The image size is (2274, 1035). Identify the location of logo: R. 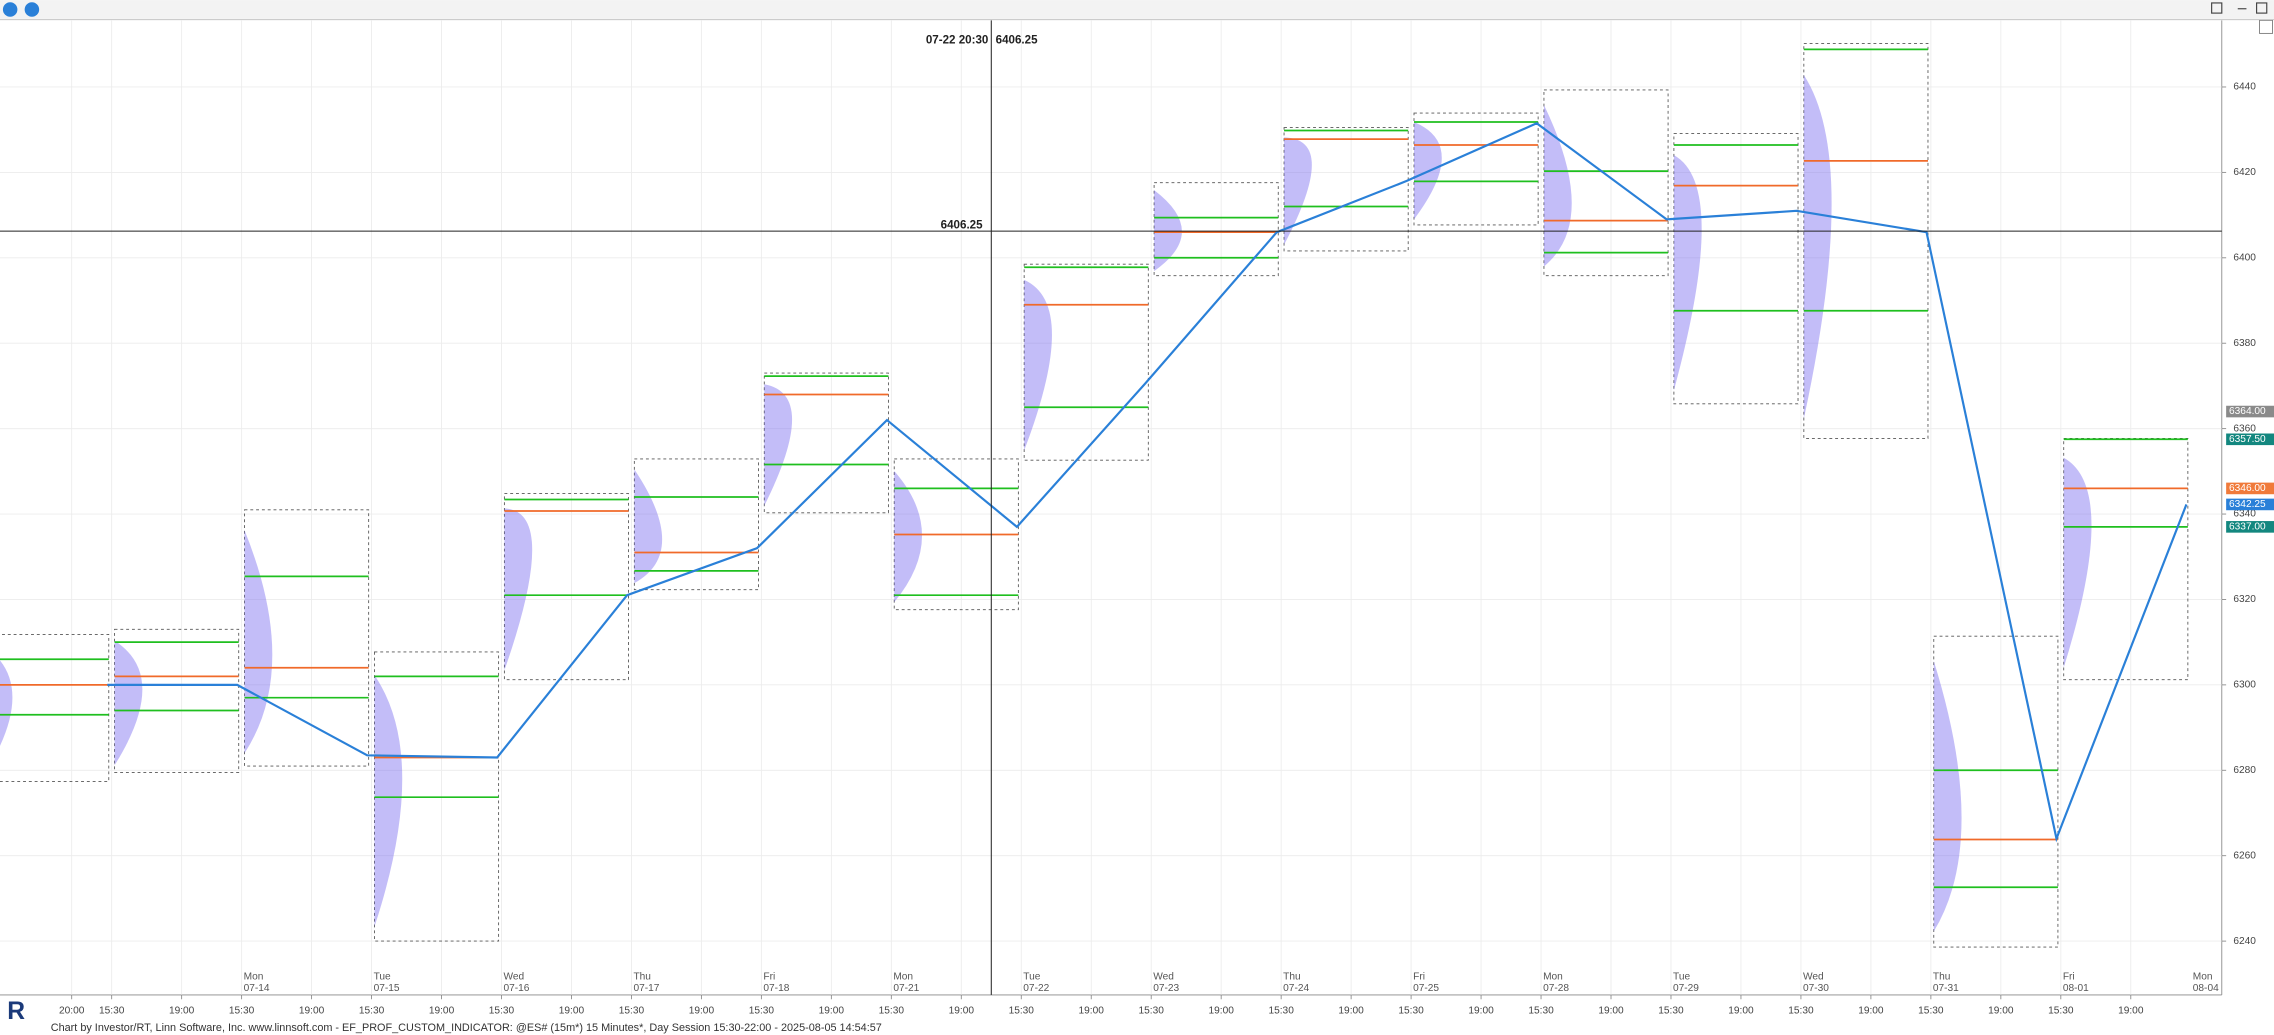
(16, 1011).